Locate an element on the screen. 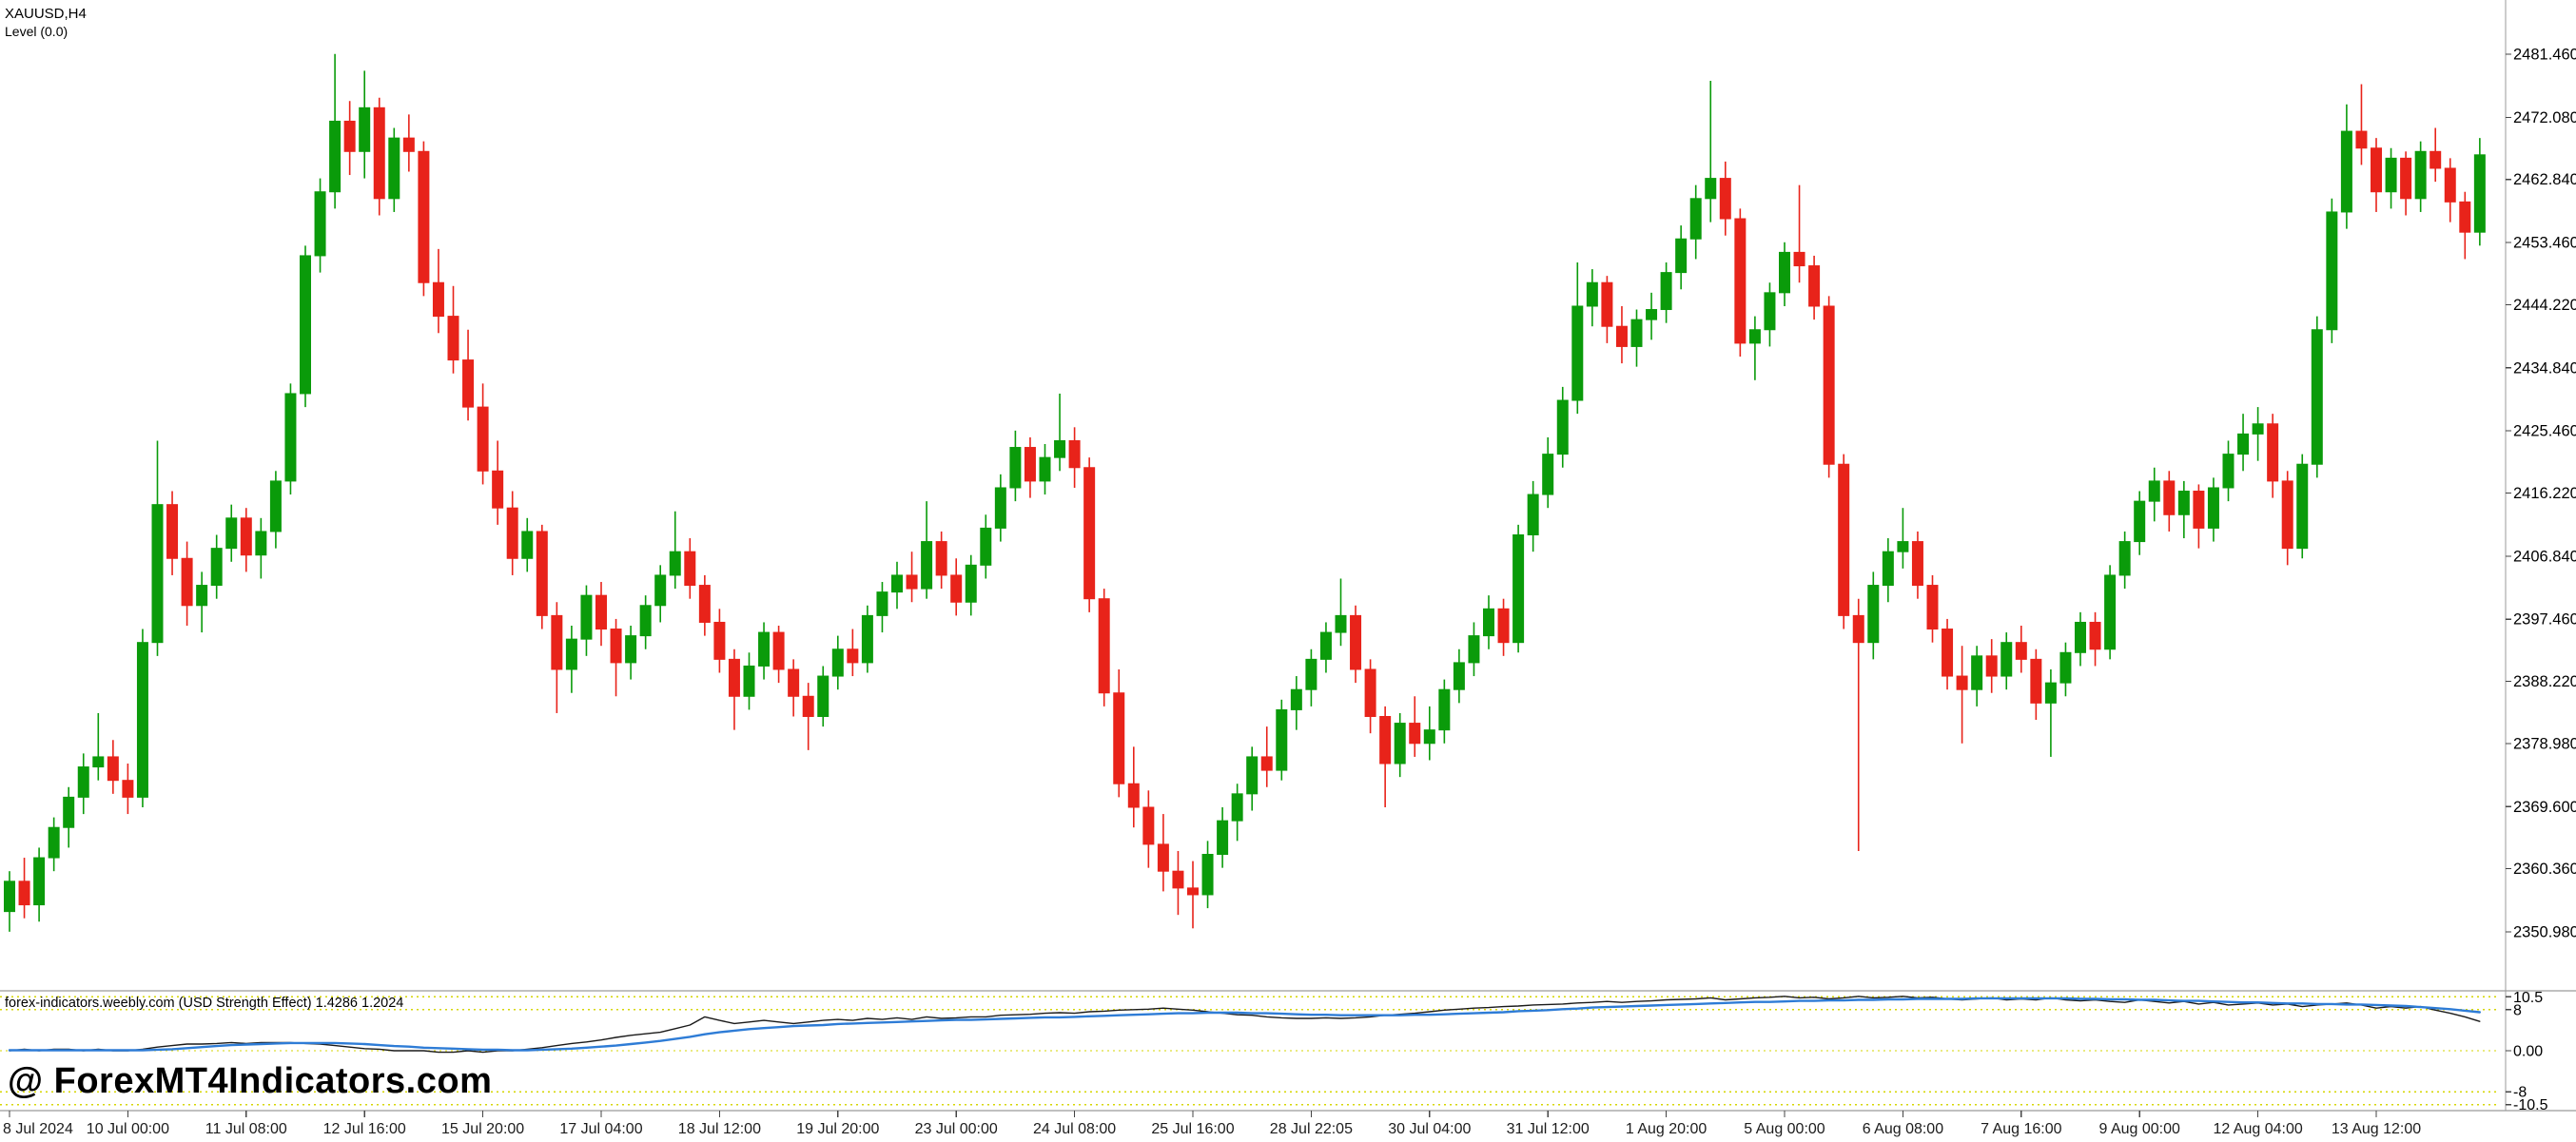 This screenshot has height=1142, width=2576. indicator-axis-label: -8 is located at coordinates (2520, 1093).